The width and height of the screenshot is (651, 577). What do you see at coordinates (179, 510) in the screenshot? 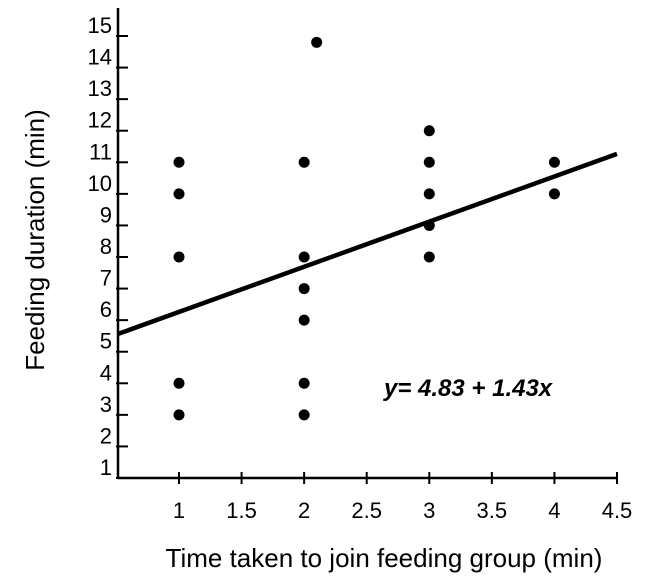
I see `x-tick-label: 1` at bounding box center [179, 510].